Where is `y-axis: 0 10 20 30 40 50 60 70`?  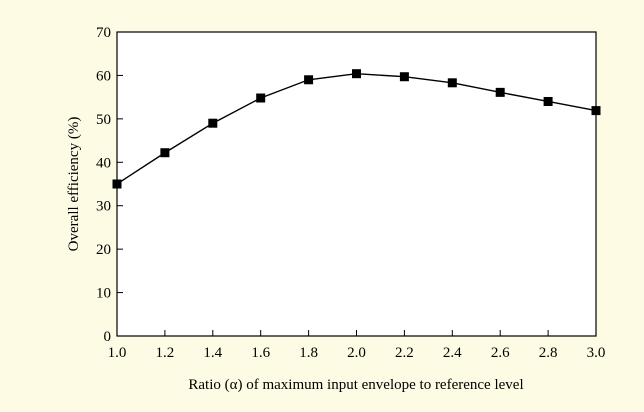 y-axis: 0 10 20 30 40 50 60 70 is located at coordinates (109, 185).